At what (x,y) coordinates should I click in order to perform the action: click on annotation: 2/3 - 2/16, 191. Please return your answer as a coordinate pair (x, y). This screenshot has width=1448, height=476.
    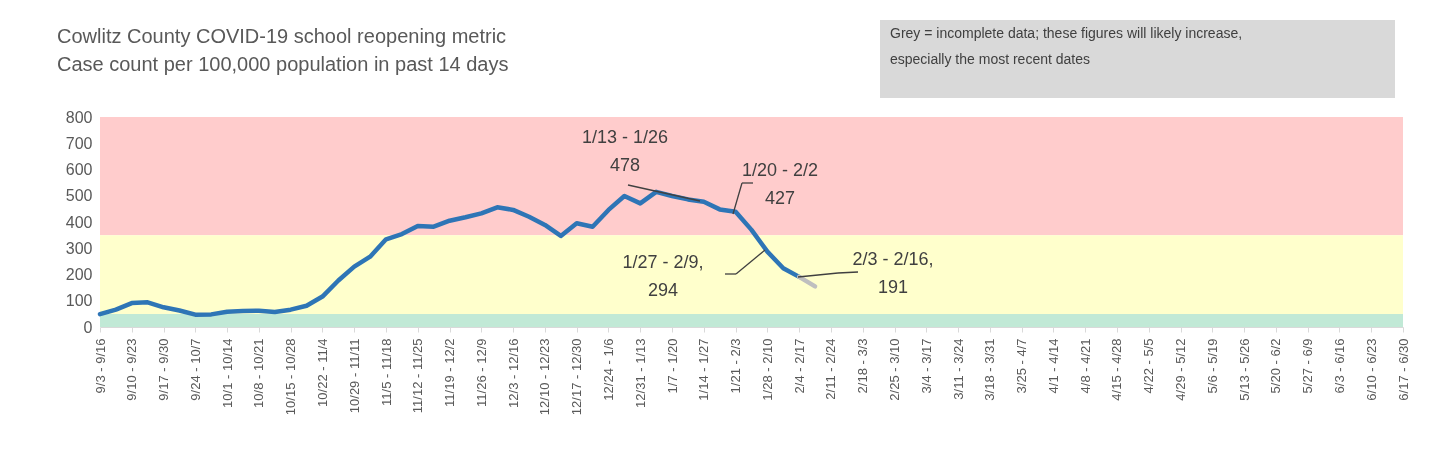
    Looking at the image, I should click on (893, 273).